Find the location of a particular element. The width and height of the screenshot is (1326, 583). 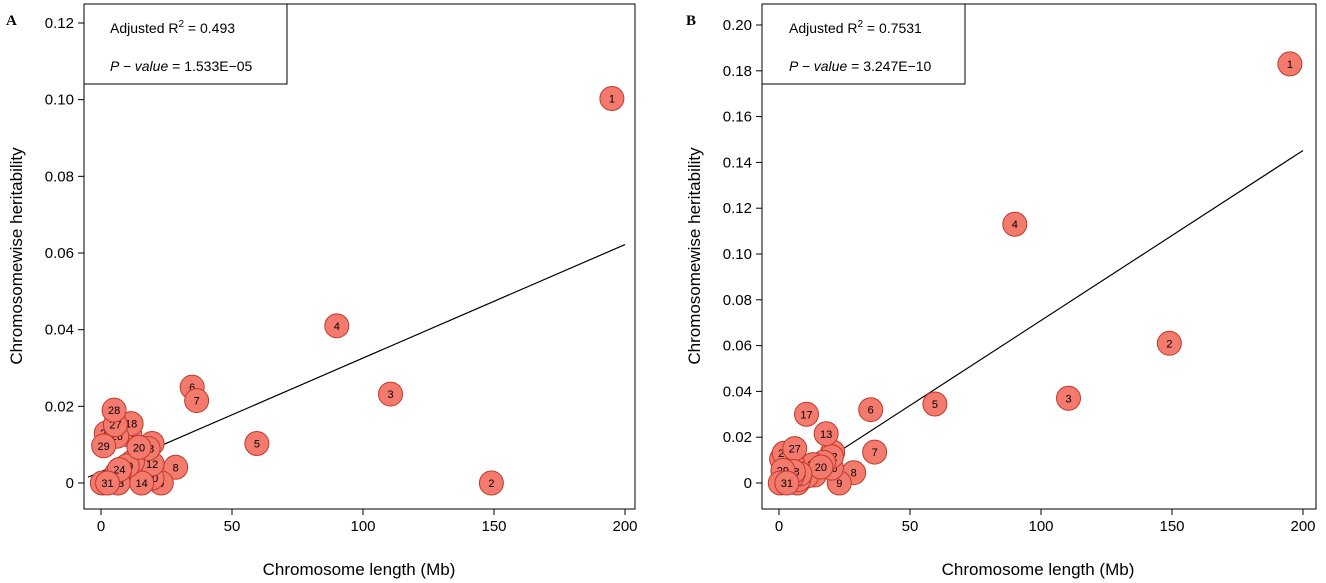

x-tick-label: 50 is located at coordinates (910, 526).